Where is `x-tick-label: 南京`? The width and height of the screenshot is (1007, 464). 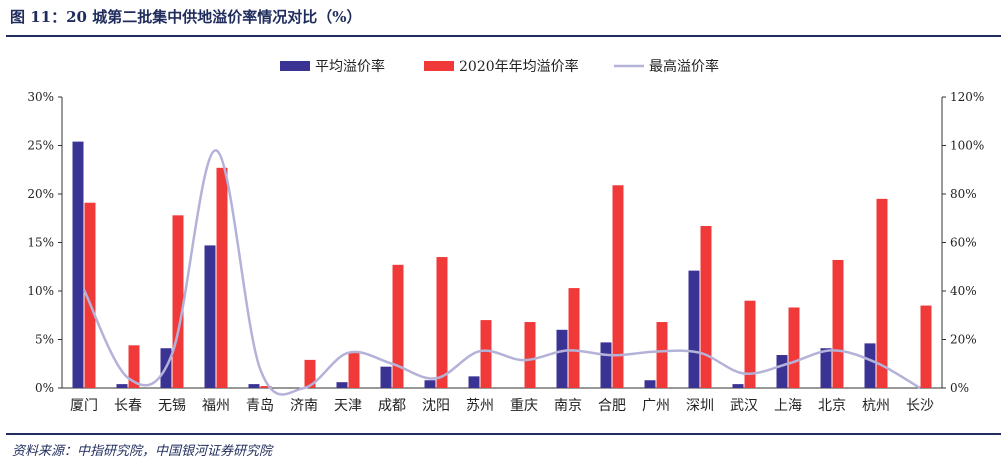 x-tick-label: 南京 is located at coordinates (568, 406).